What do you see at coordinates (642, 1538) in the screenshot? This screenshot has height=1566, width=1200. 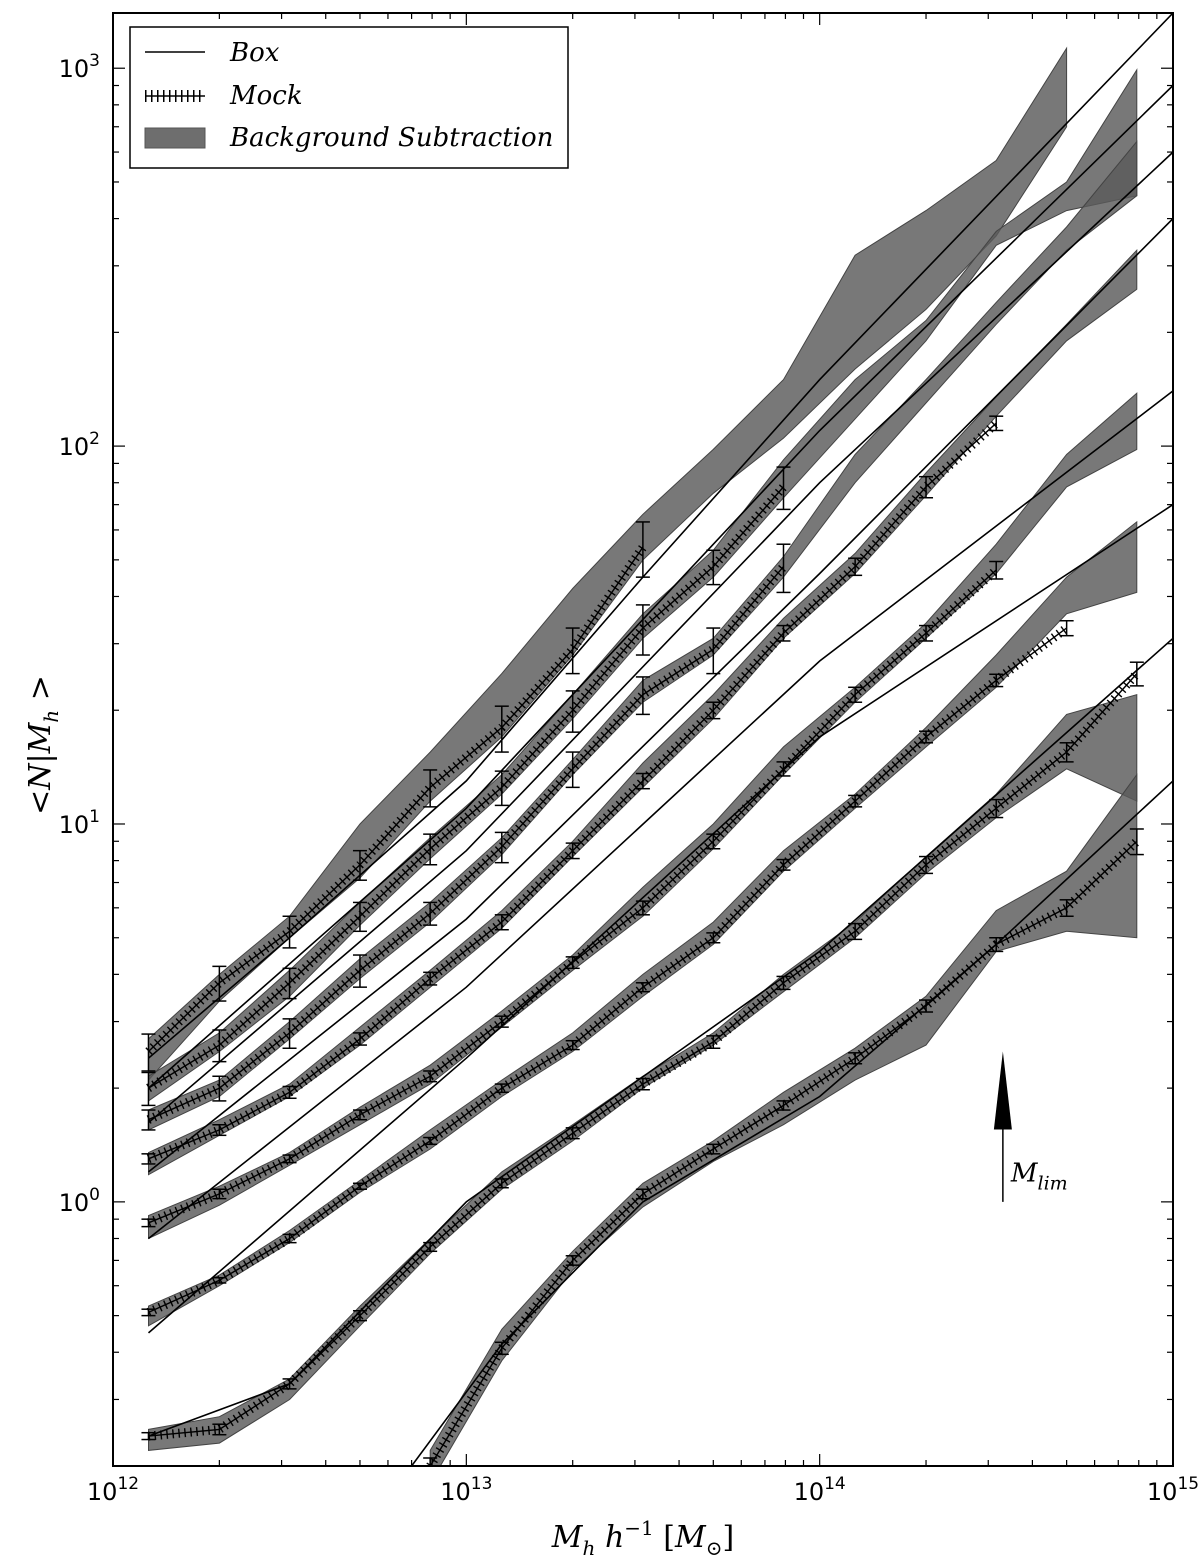 I see `x-axis-title: Mh h−1 [M⊙]` at bounding box center [642, 1538].